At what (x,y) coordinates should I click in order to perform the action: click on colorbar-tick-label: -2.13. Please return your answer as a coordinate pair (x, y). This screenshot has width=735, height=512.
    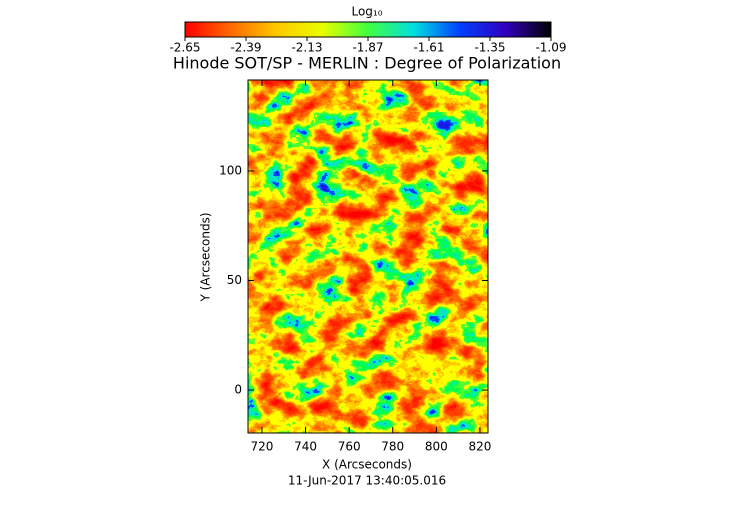
    Looking at the image, I should click on (306, 48).